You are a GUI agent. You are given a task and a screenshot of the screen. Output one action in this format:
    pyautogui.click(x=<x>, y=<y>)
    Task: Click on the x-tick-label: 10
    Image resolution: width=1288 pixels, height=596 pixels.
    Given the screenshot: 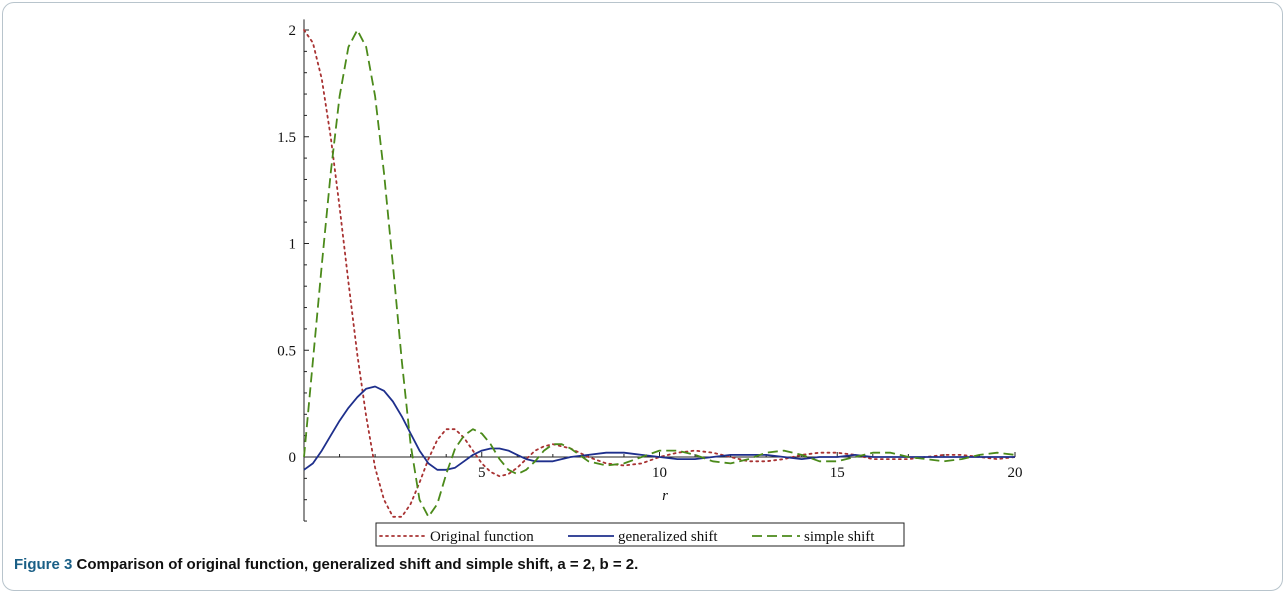 What is the action you would take?
    pyautogui.click(x=659, y=473)
    